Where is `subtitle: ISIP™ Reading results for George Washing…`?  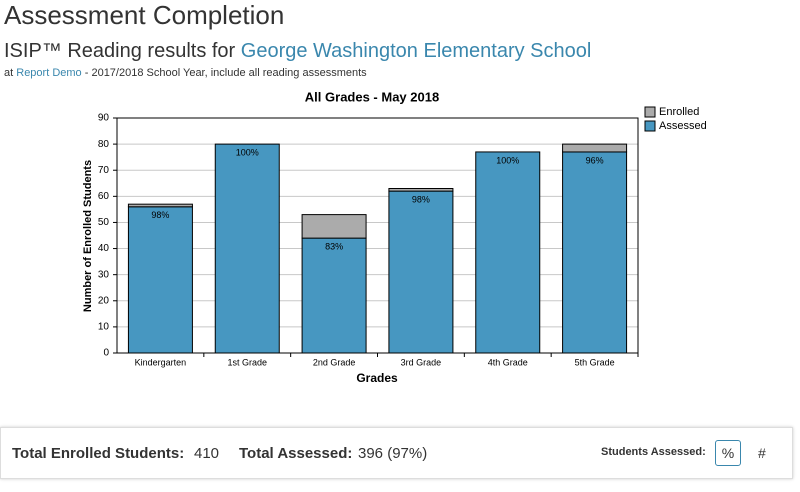
subtitle: ISIP™ Reading results for George Washing… is located at coordinates (297, 51).